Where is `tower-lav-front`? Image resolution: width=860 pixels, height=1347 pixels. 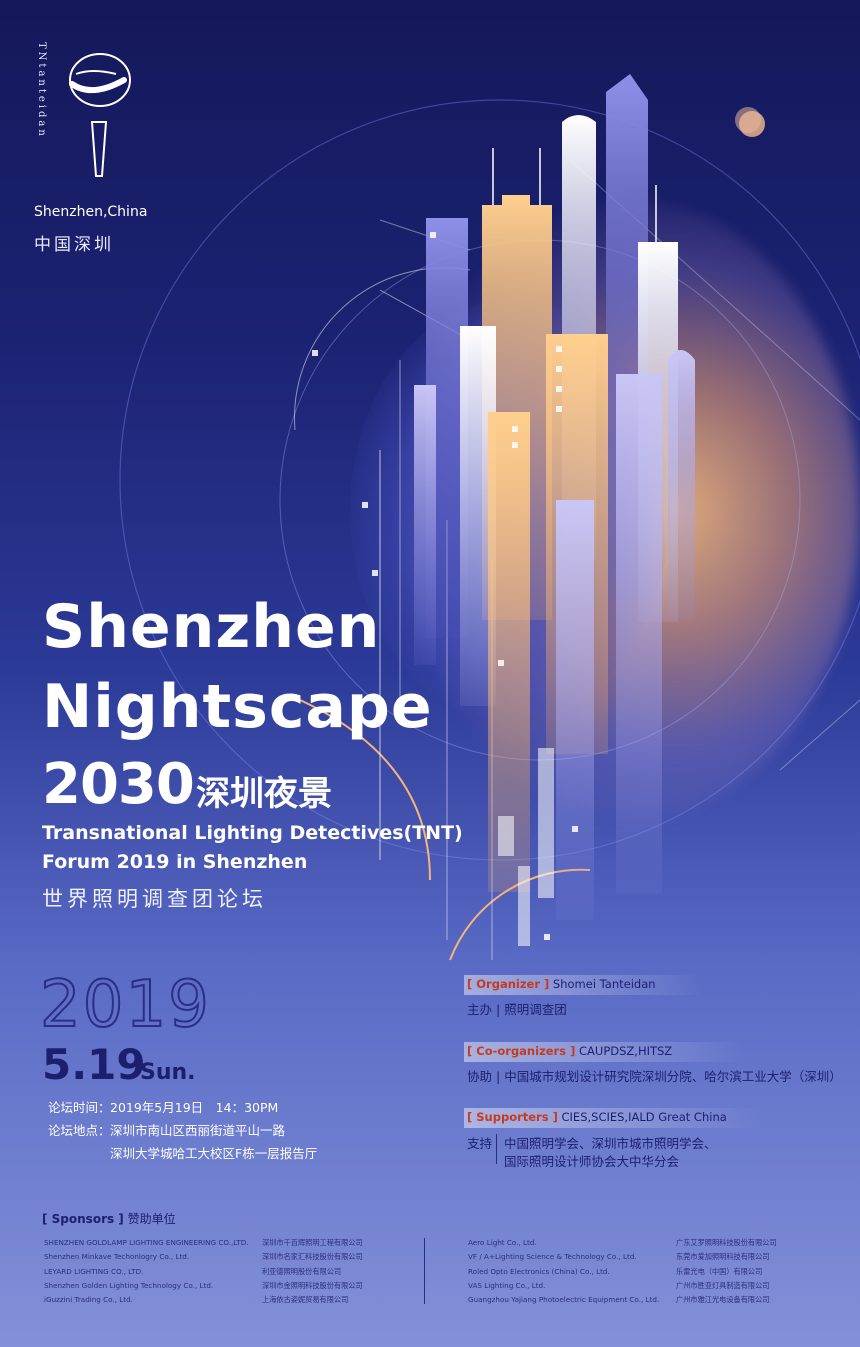 tower-lav-front is located at coordinates (575, 710).